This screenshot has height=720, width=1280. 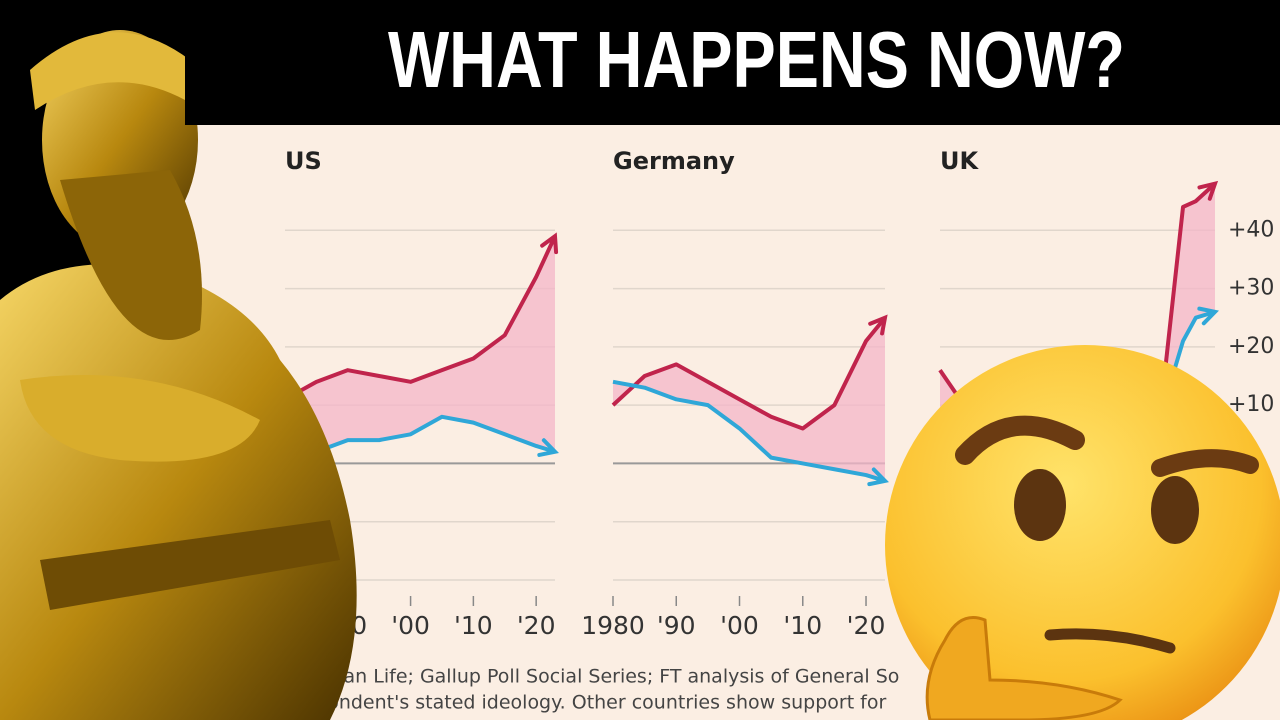 What do you see at coordinates (676, 625) in the screenshot?
I see `x-tick-label: '90` at bounding box center [676, 625].